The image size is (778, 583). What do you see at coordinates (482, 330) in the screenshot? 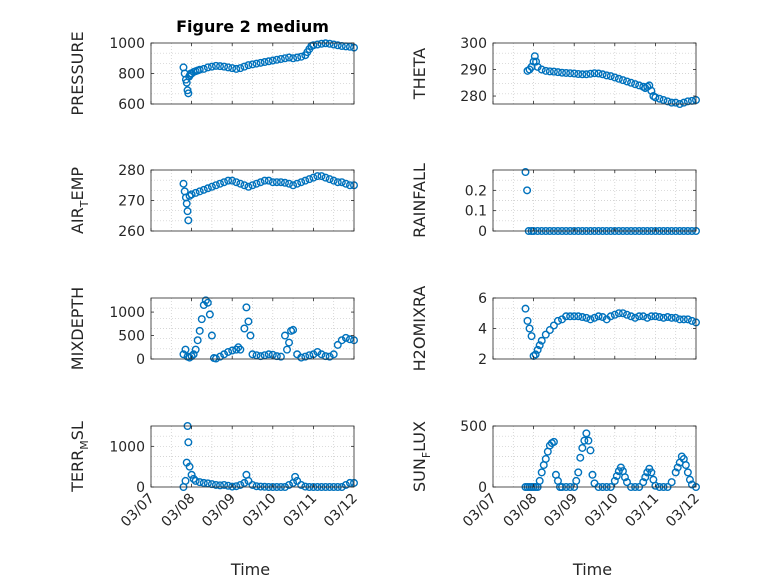
I see `y-tick-label: 4` at bounding box center [482, 330].